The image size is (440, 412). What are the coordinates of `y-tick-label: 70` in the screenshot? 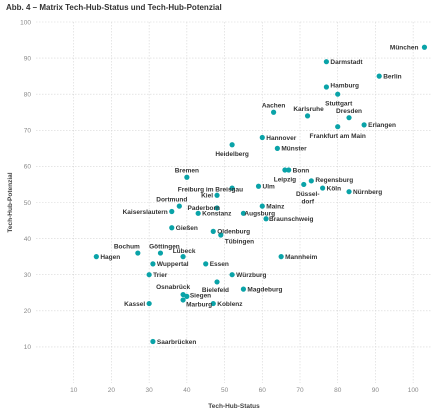 It's located at (28, 131).